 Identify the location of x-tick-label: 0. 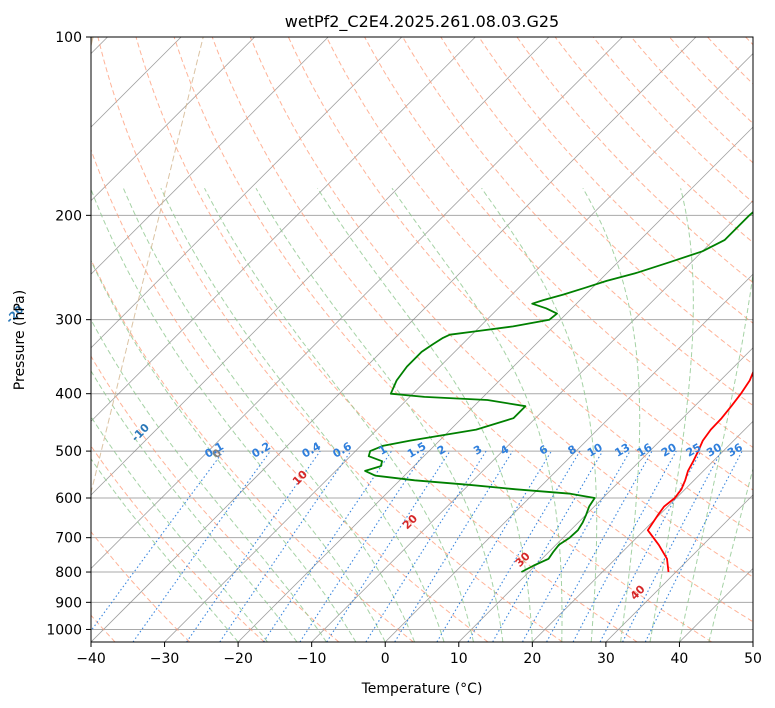
(385, 659).